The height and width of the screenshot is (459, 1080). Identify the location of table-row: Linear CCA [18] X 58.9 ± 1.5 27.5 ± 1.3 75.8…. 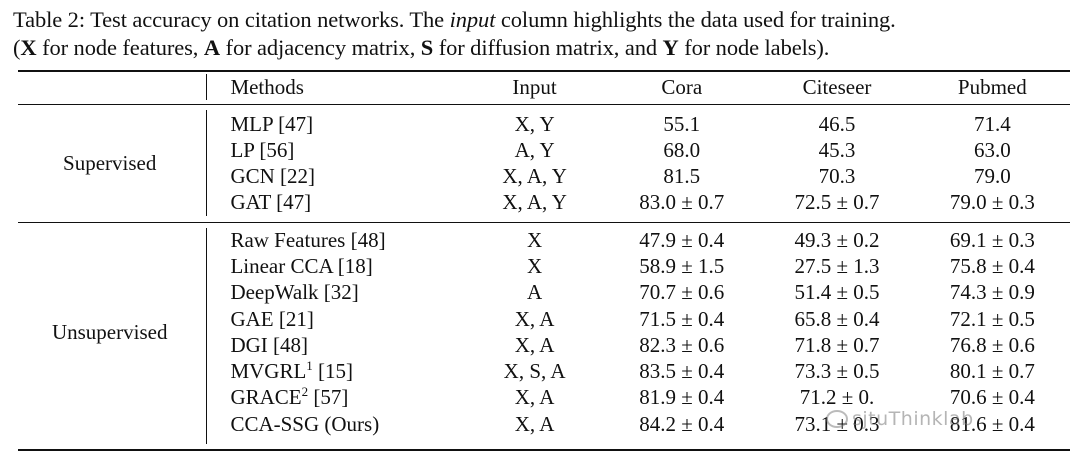
(544, 266).